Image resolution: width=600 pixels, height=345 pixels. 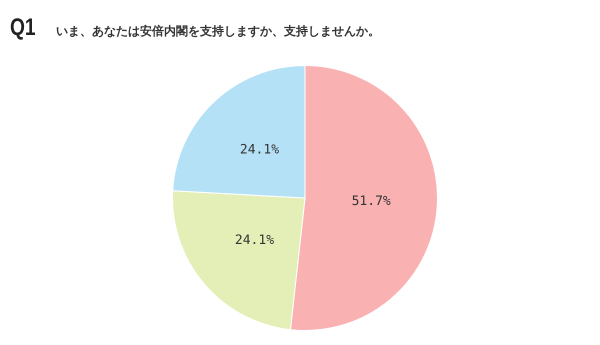 What do you see at coordinates (218, 31) in the screenshot?
I see `chart-subtitle: いま、あなたは安倍内閣を支持しますか、支持しませんか。` at bounding box center [218, 31].